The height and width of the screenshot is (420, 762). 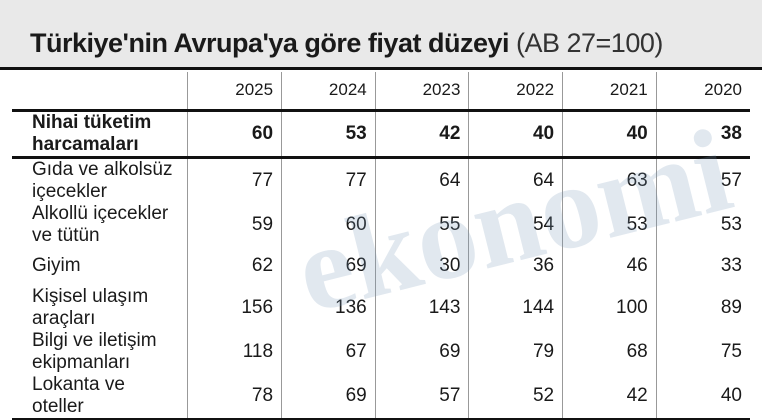 I want to click on cell-value: 136, so click(x=328, y=307).